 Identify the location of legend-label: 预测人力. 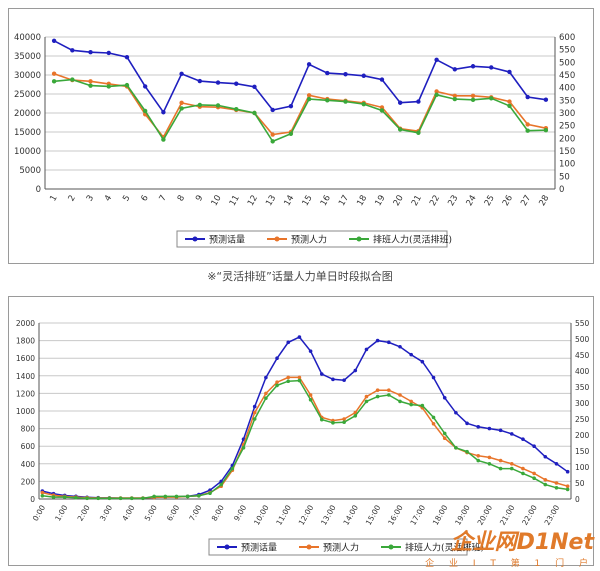
(309, 240).